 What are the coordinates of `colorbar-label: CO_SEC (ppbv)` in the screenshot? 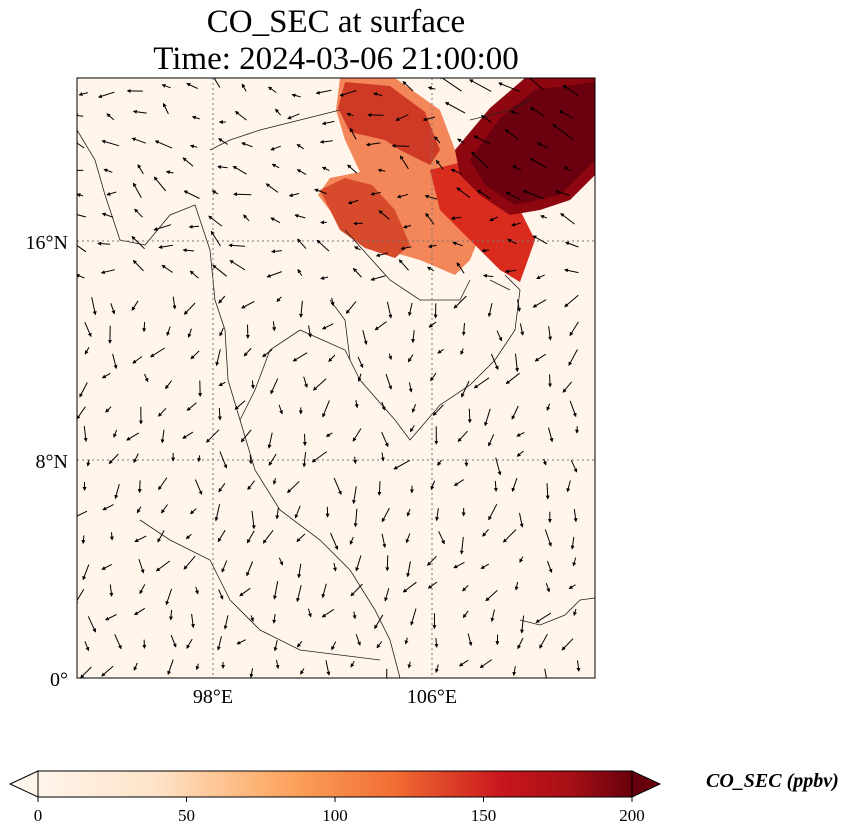 It's located at (772, 781).